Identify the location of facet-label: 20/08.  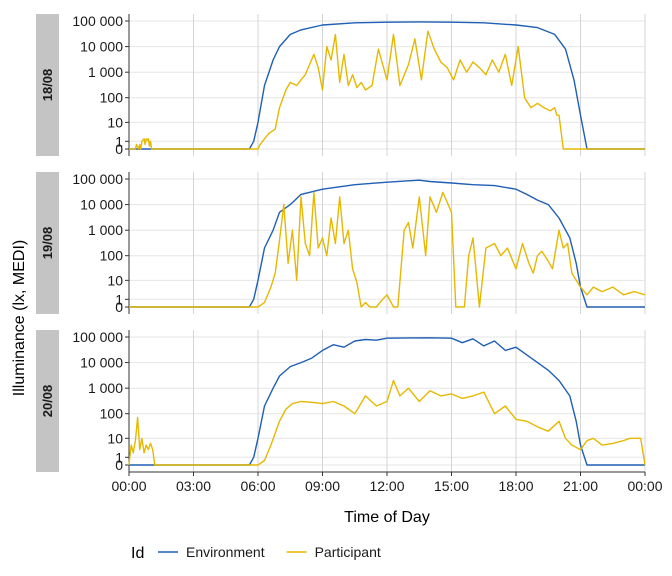
(47, 401).